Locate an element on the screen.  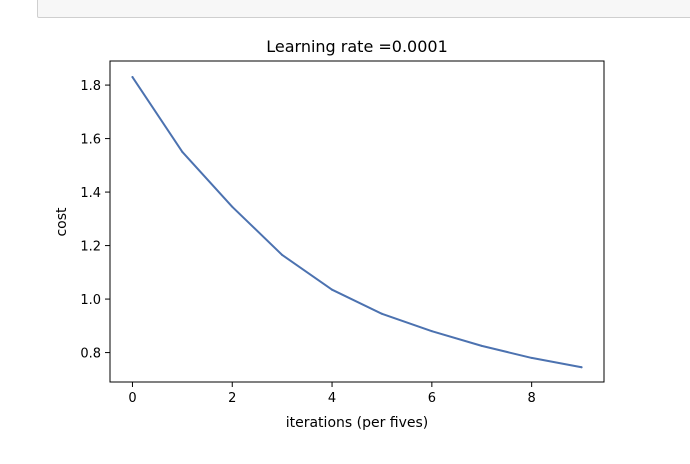
x-tick-label: 2 is located at coordinates (232, 398).